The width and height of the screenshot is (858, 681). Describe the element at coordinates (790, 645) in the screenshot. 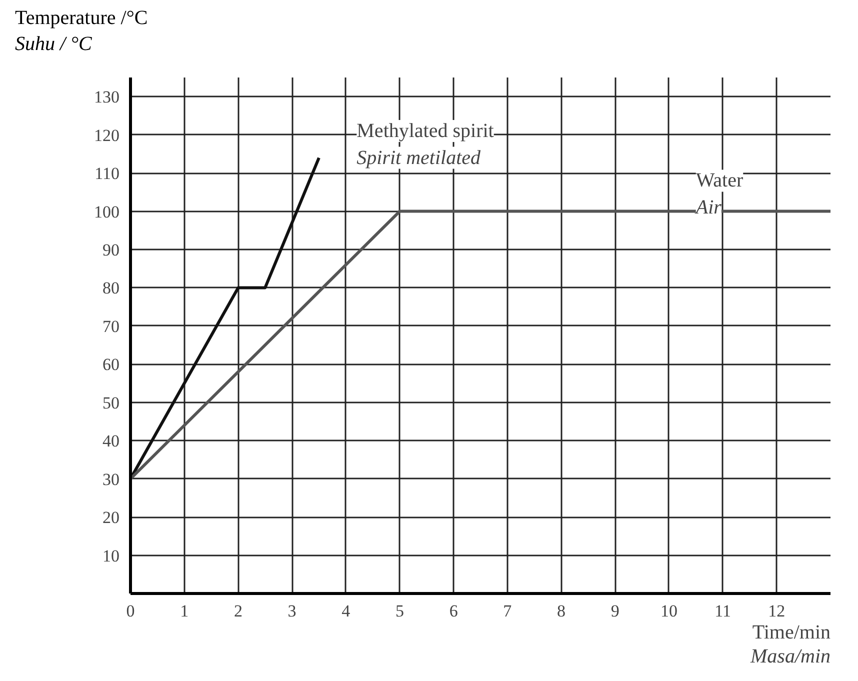

I see `x-axis-title: Time/min Masa/min` at that location.